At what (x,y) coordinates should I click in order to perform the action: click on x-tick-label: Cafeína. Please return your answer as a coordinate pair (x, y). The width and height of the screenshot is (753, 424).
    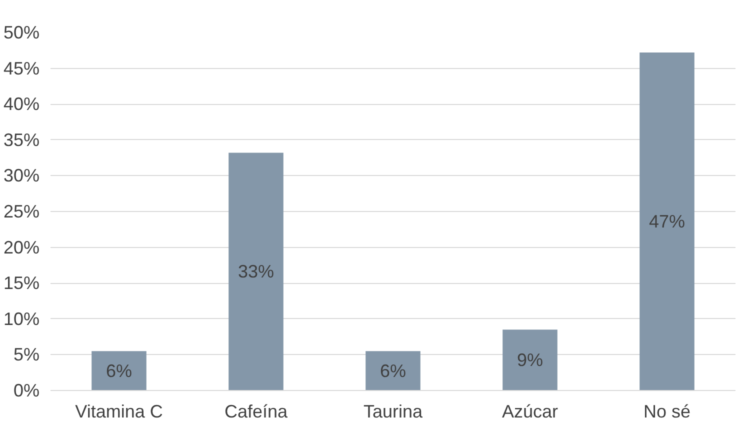
    Looking at the image, I should click on (256, 412).